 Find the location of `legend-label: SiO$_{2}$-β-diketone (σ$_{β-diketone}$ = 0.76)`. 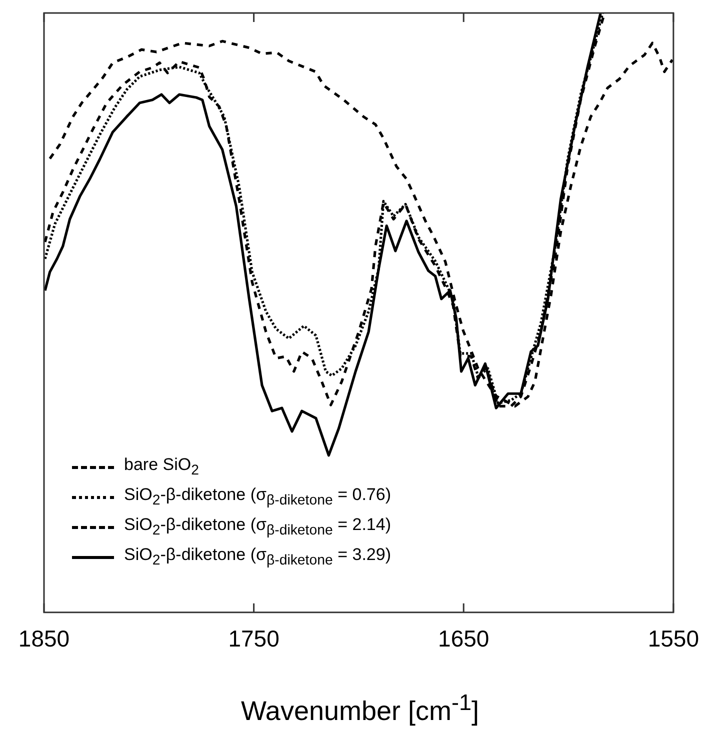

legend-label: SiO$_{2}$-β-diketone (σ$_{β-diketone}$ = 0.76) is located at coordinates (257, 497).